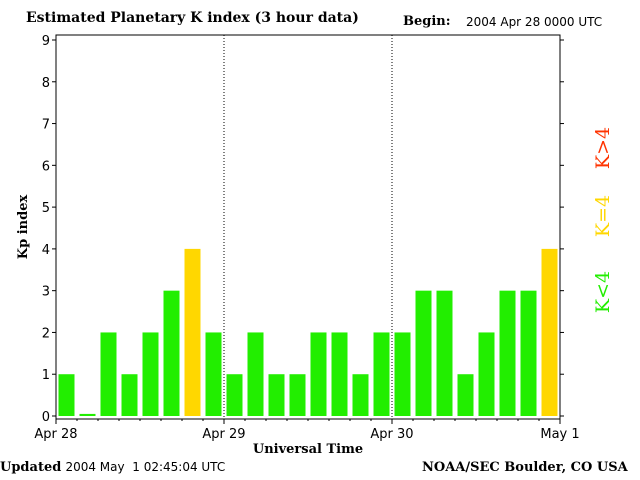 Image resolution: width=640 pixels, height=480 pixels. Describe the element at coordinates (307, 430) in the screenshot. I see `x-axis: Apr 28 Apr 29 Apr 30 May 1` at that location.